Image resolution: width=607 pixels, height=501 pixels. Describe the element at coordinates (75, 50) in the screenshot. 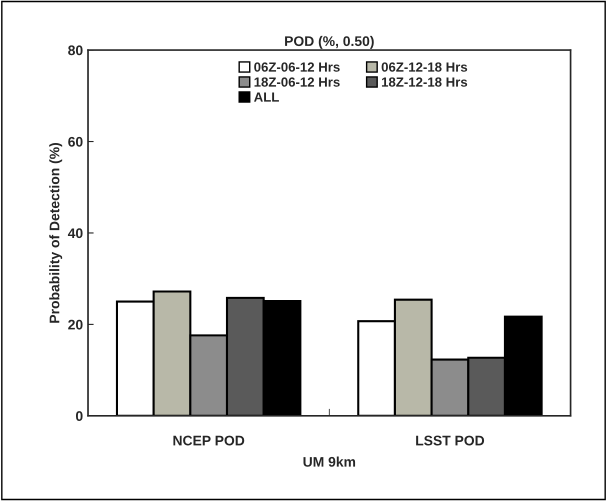

I see `y-tick-label: 80` at that location.